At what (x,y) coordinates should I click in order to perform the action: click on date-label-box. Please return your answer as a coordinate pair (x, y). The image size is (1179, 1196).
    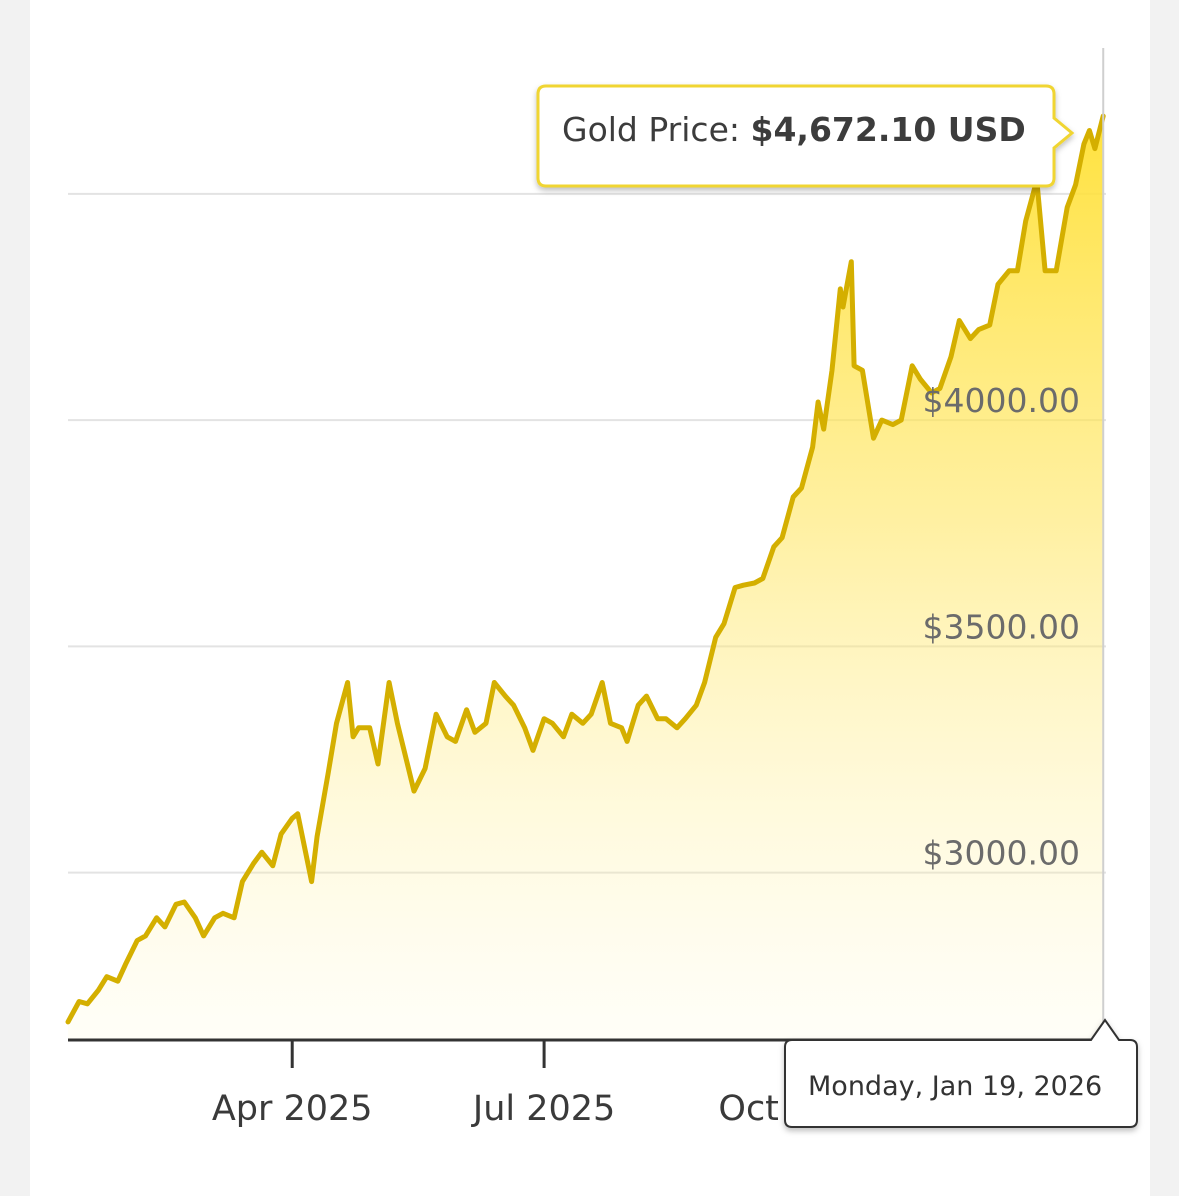
    Looking at the image, I should click on (961, 1073).